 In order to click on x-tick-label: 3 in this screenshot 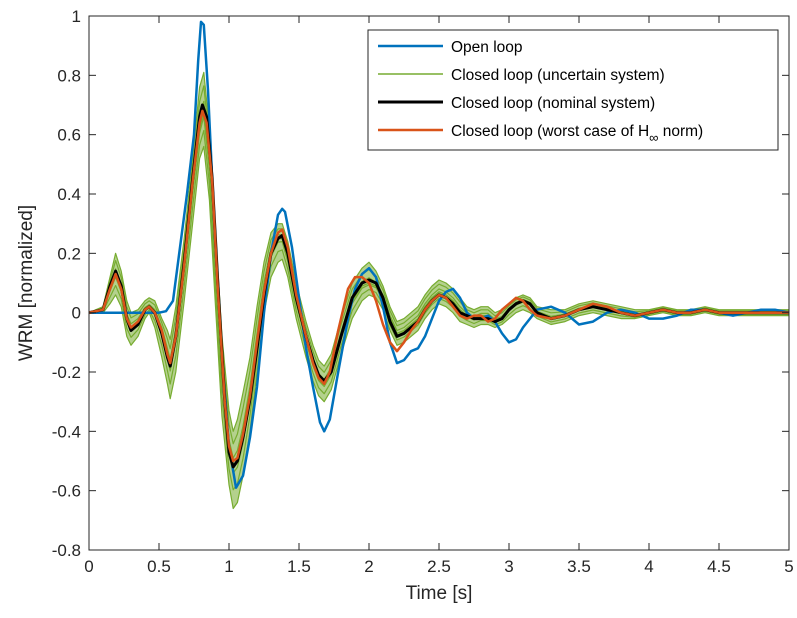, I will do `click(508, 566)`.